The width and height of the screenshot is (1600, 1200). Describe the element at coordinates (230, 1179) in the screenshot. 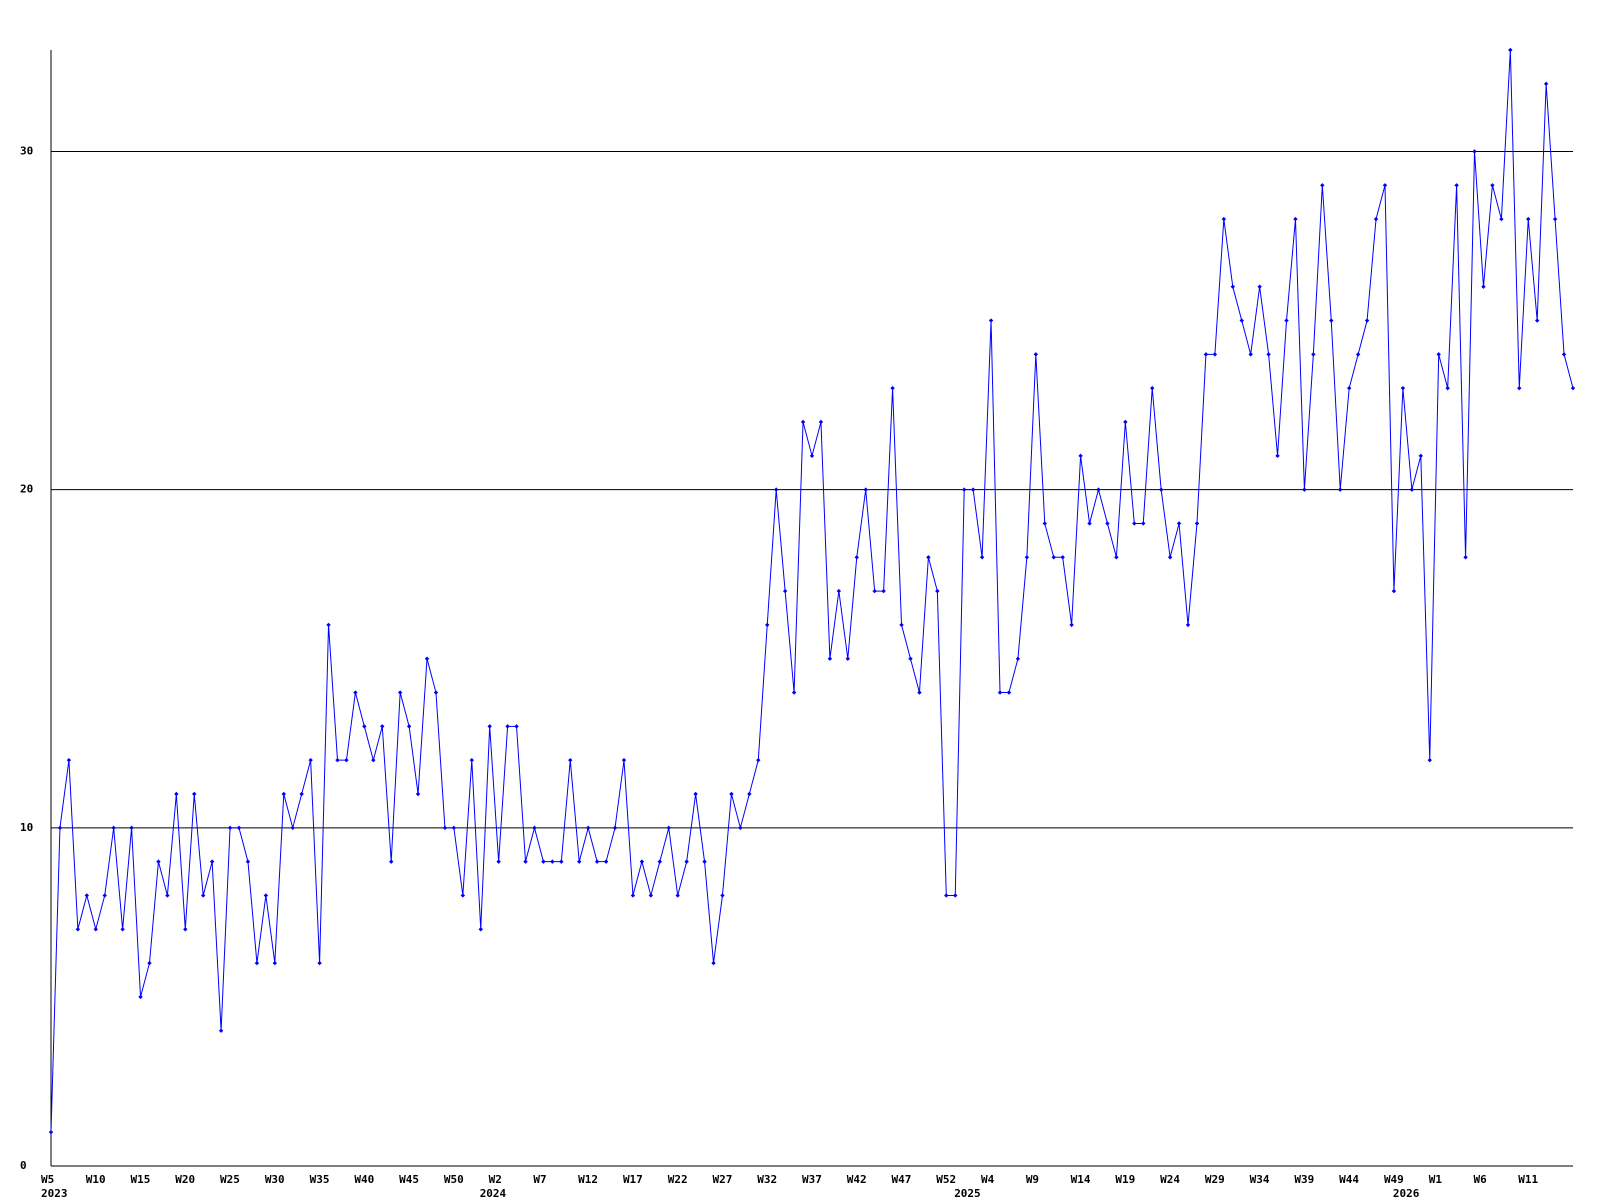

I see `x-tick-label: W25` at that location.